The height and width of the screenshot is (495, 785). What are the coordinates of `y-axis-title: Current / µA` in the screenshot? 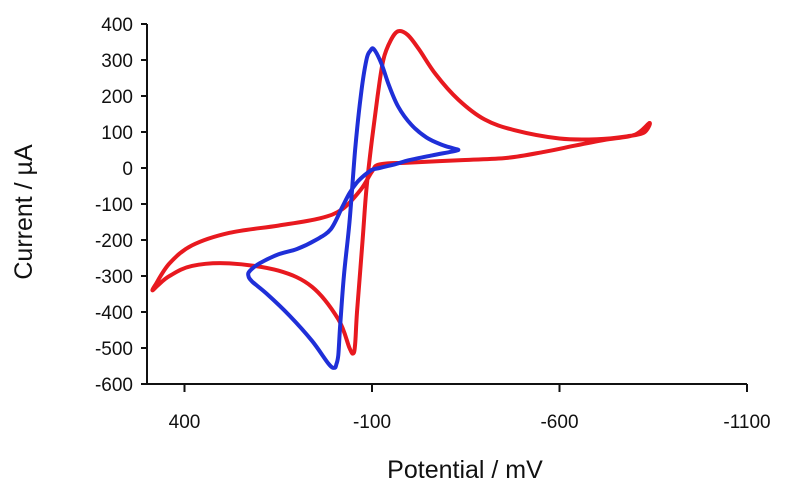 It's located at (24, 212).